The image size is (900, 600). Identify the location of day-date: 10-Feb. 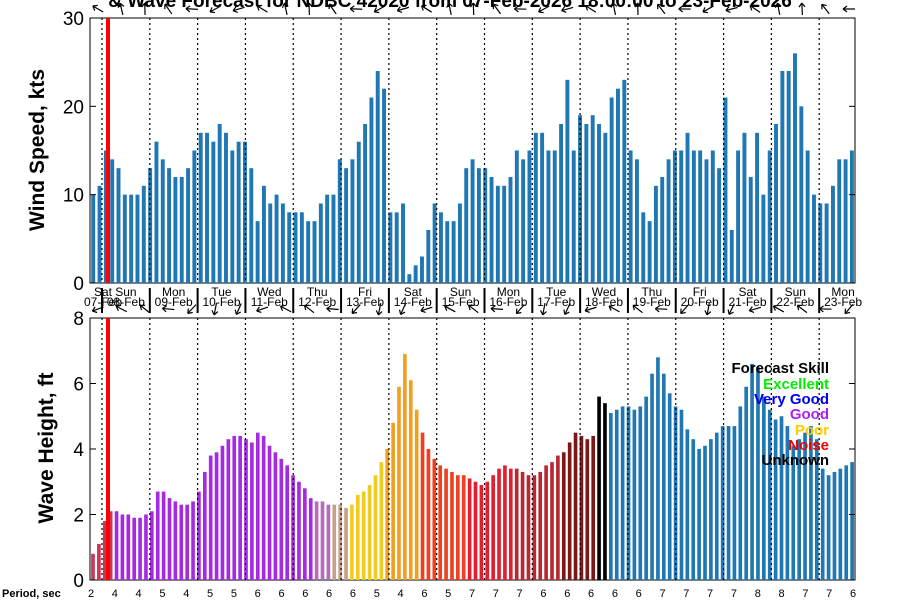
(221, 302).